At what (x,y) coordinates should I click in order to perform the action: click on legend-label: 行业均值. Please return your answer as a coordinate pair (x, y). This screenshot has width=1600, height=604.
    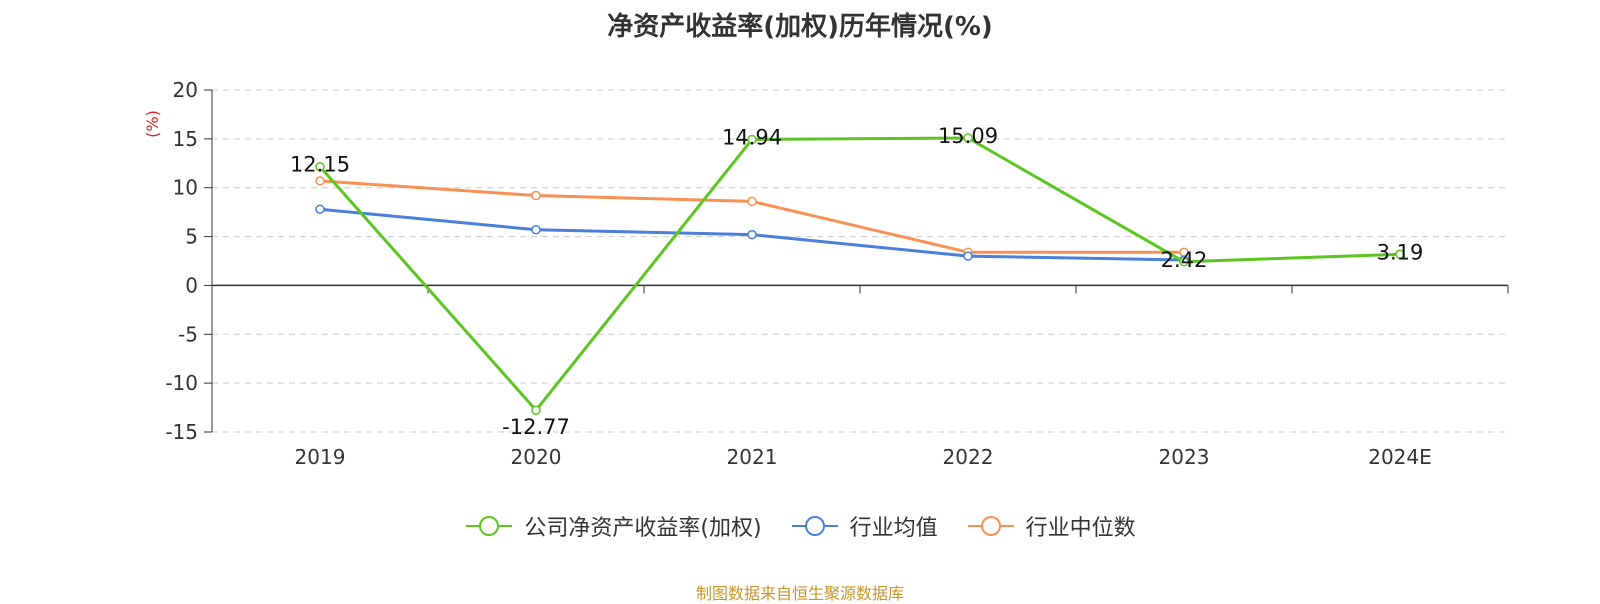
    Looking at the image, I should click on (893, 528).